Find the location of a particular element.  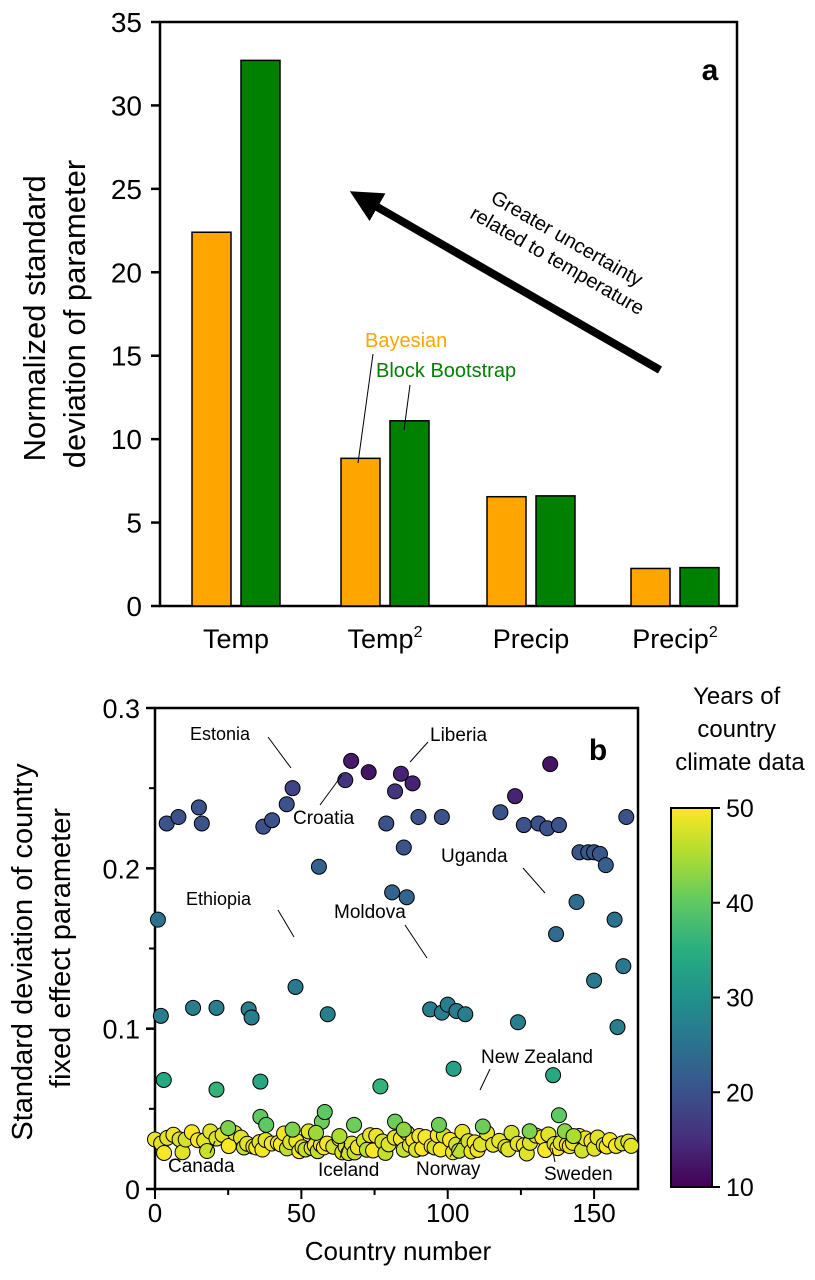

b-ytick-label: 0.2 is located at coordinates (121, 869).